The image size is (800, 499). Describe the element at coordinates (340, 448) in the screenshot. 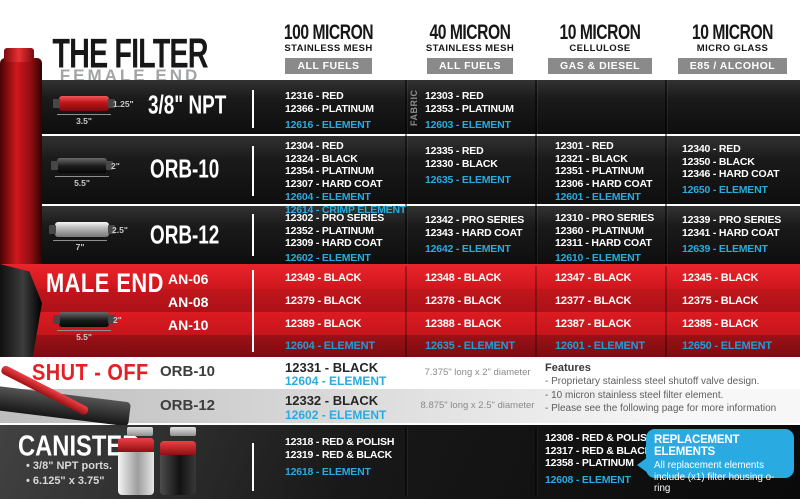

I see `parts-cell: 12318 - RED & POLISH 12319 - RED & BLACK` at that location.